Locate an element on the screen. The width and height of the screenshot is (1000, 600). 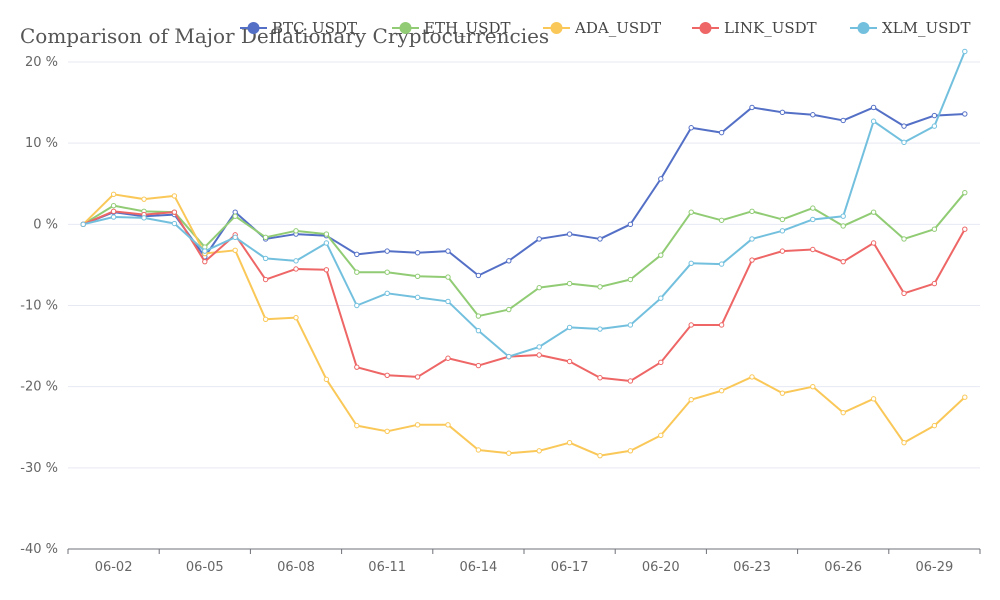
legend-item-ada-usdt: ADA_USDT is located at coordinates (602, 28).